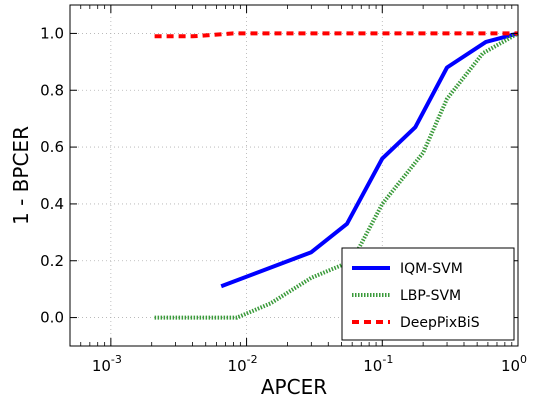  Describe the element at coordinates (378, 364) in the screenshot. I see `x-tick-label: 10⁻¹` at that location.